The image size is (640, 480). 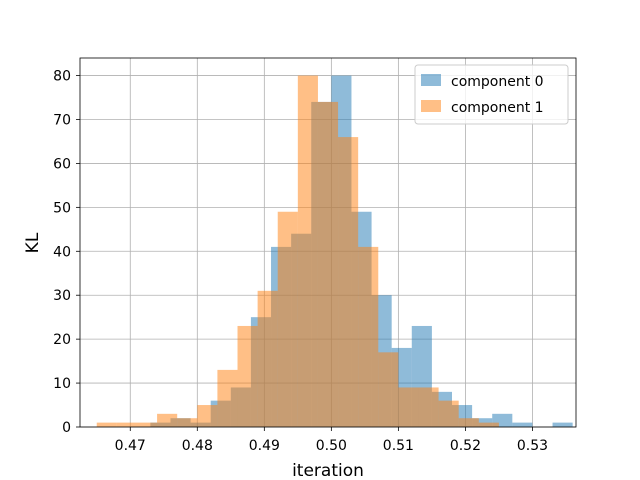 I want to click on legend-box, so click(x=491, y=94).